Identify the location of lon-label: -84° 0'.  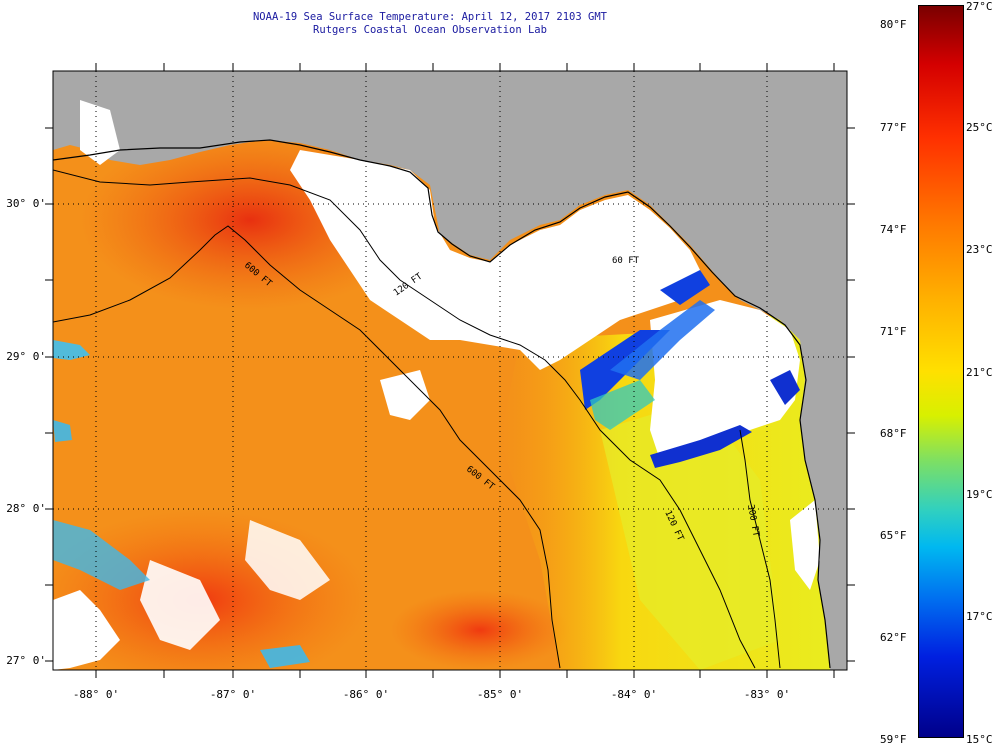
(634, 694).